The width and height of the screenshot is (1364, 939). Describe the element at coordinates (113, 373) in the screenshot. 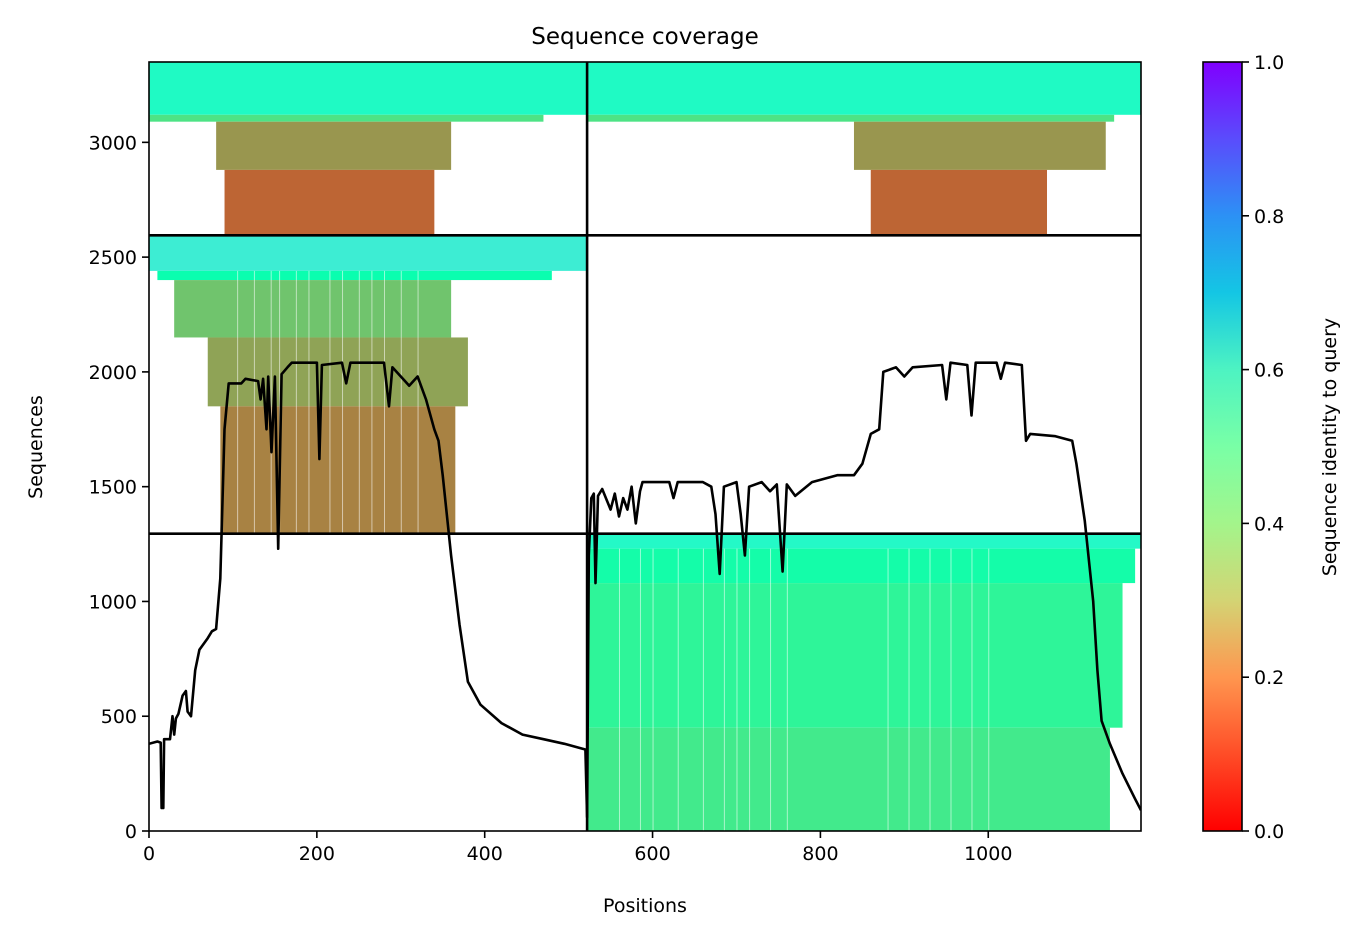

I see `y-tick-label: 2000` at that location.